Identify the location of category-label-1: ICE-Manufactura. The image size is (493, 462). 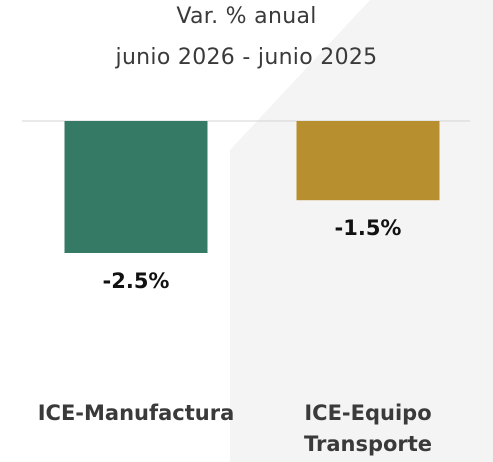
(136, 413).